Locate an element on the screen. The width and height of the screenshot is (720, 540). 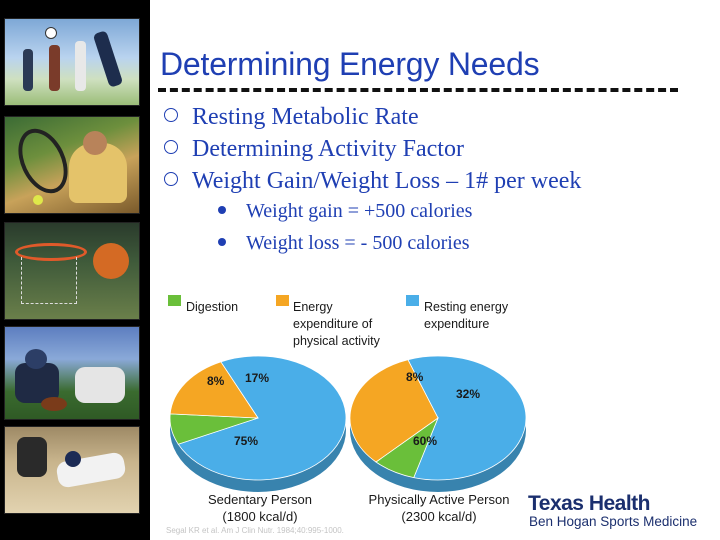
legend-resting: Resting energy expenditure is located at coordinates (466, 315).